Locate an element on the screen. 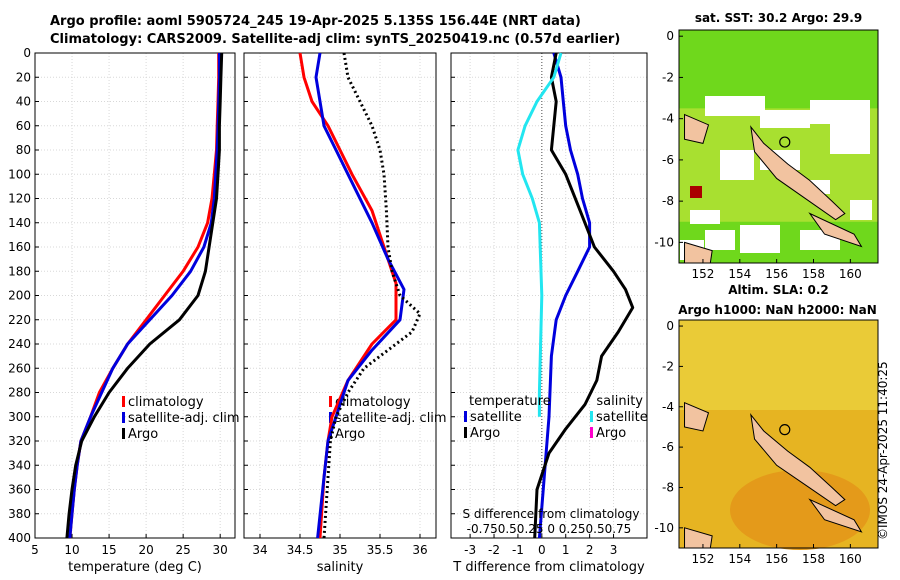 This screenshot has width=900, height=580. y-tick-label: 120 is located at coordinates (19, 199).